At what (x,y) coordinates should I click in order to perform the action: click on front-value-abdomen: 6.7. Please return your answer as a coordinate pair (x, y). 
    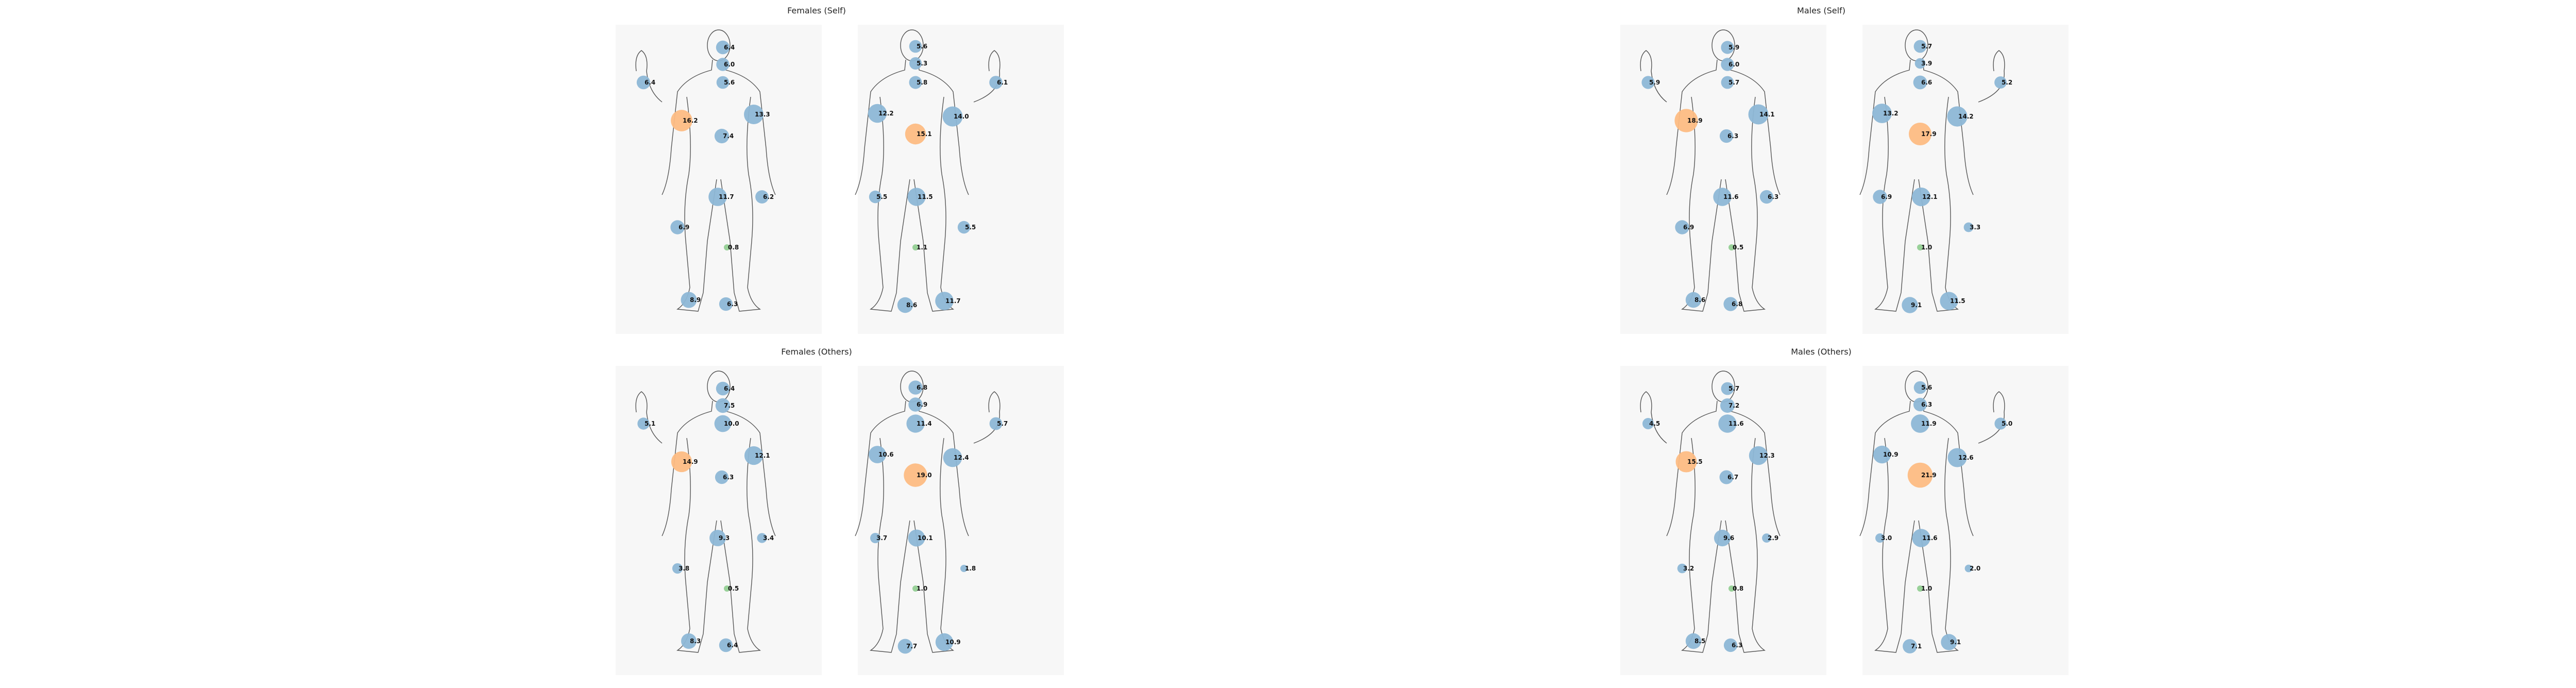
    Looking at the image, I should click on (1732, 478).